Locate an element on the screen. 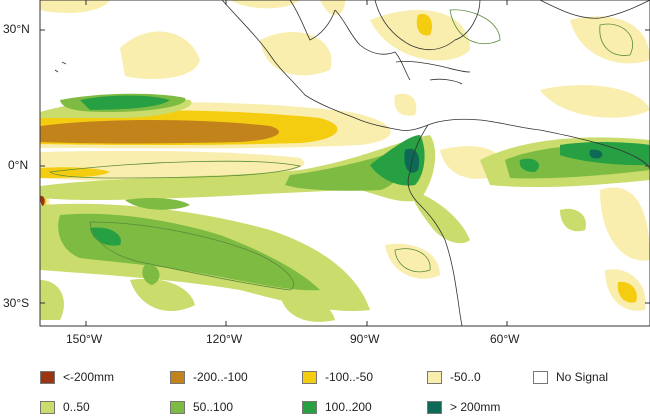 The width and height of the screenshot is (650, 416). legend-label: 0..50 is located at coordinates (76, 407).